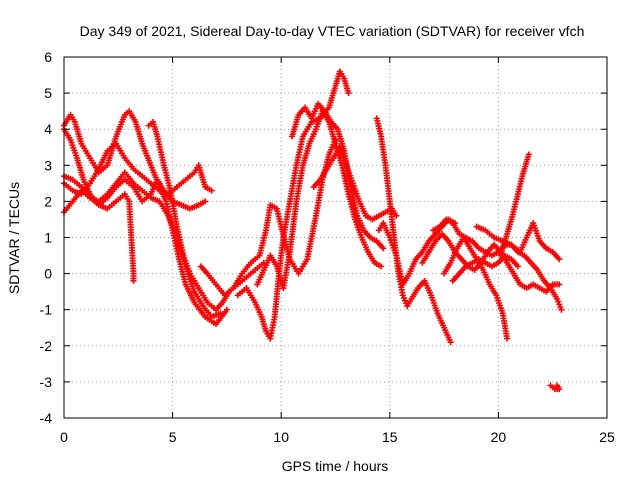 This screenshot has height=480, width=640. Describe the element at coordinates (48, 274) in the screenshot. I see `y-tick-label: 0` at that location.